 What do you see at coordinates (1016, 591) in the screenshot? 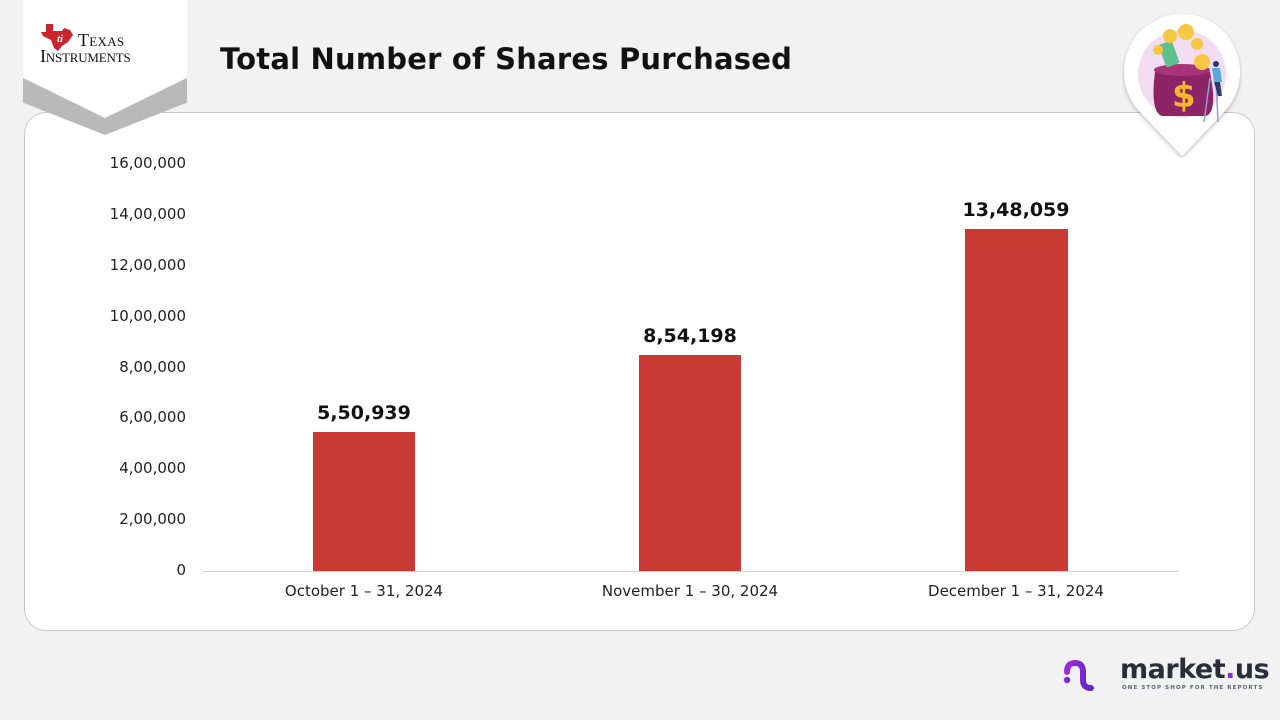
I see `x-category-label: December 1 – 31, 2024` at bounding box center [1016, 591].